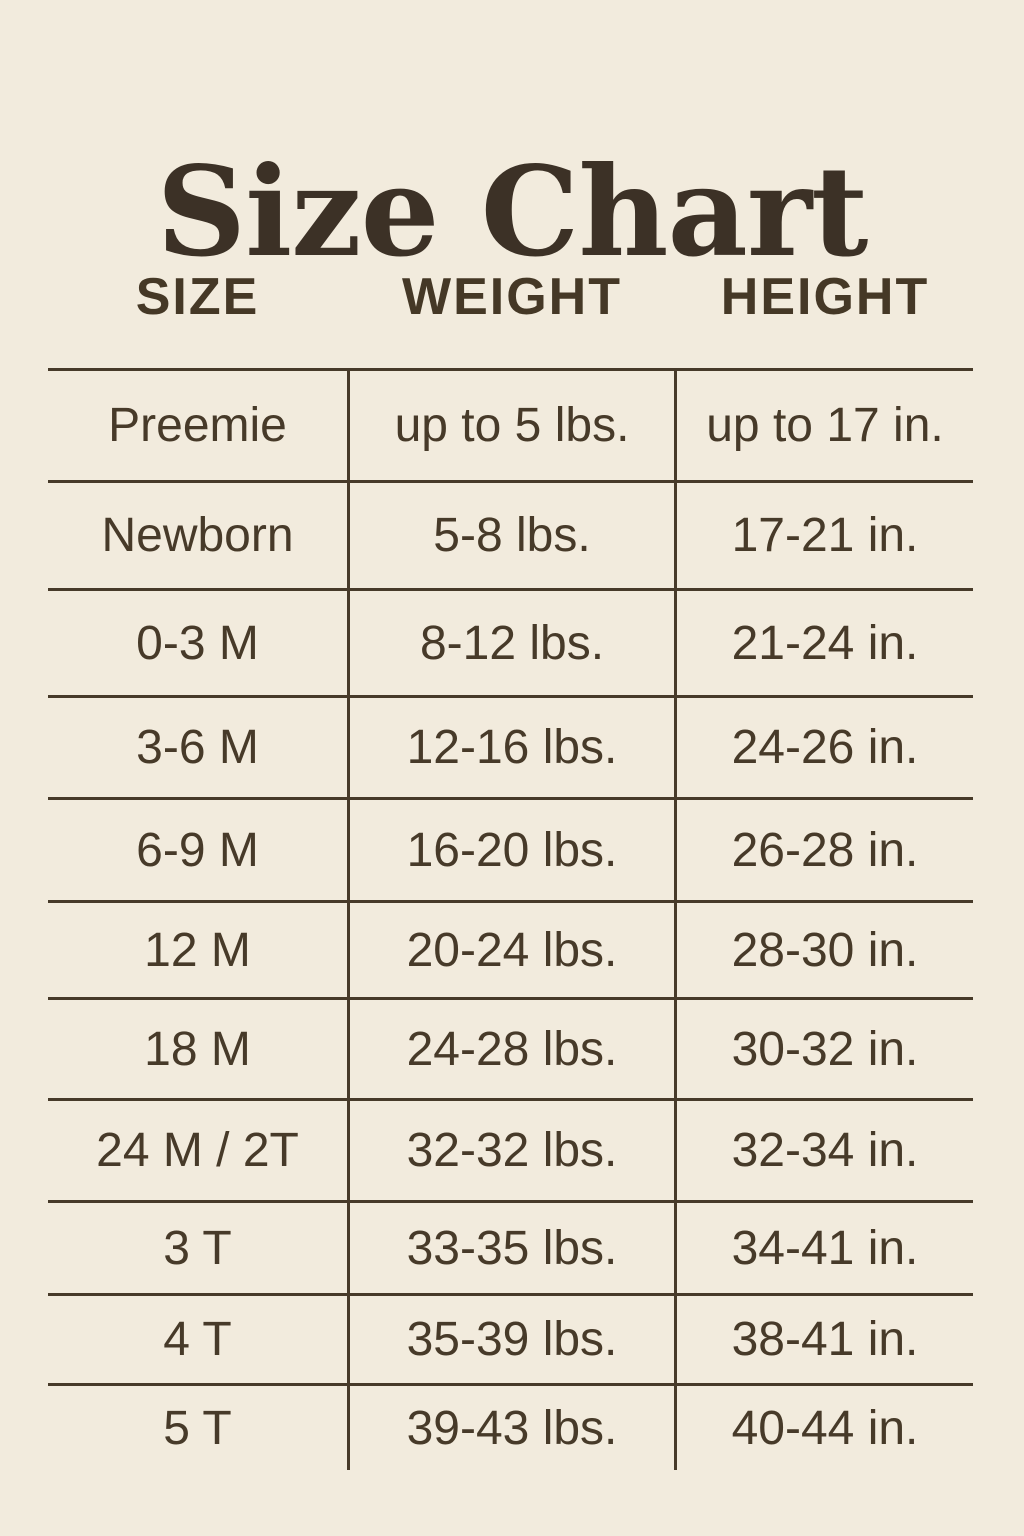 Image resolution: width=1024 pixels, height=1536 pixels. What do you see at coordinates (197, 1149) in the screenshot?
I see `size-cell: 24 M / 2T` at bounding box center [197, 1149].